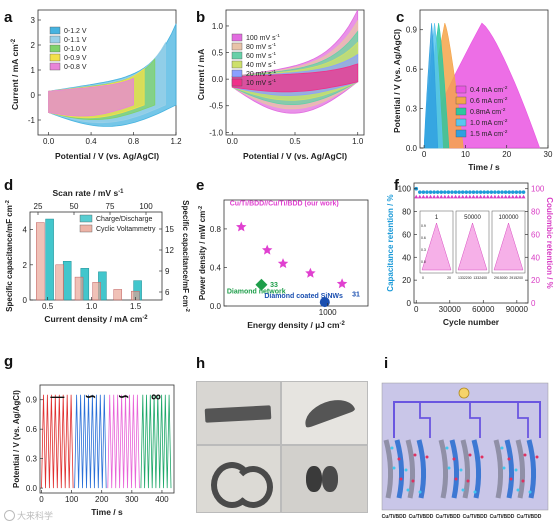 Image resolution: width=554 pixels, height=526 pixels. I want to click on panel-b-y-tick-label: -1.0, so click(216, 132).